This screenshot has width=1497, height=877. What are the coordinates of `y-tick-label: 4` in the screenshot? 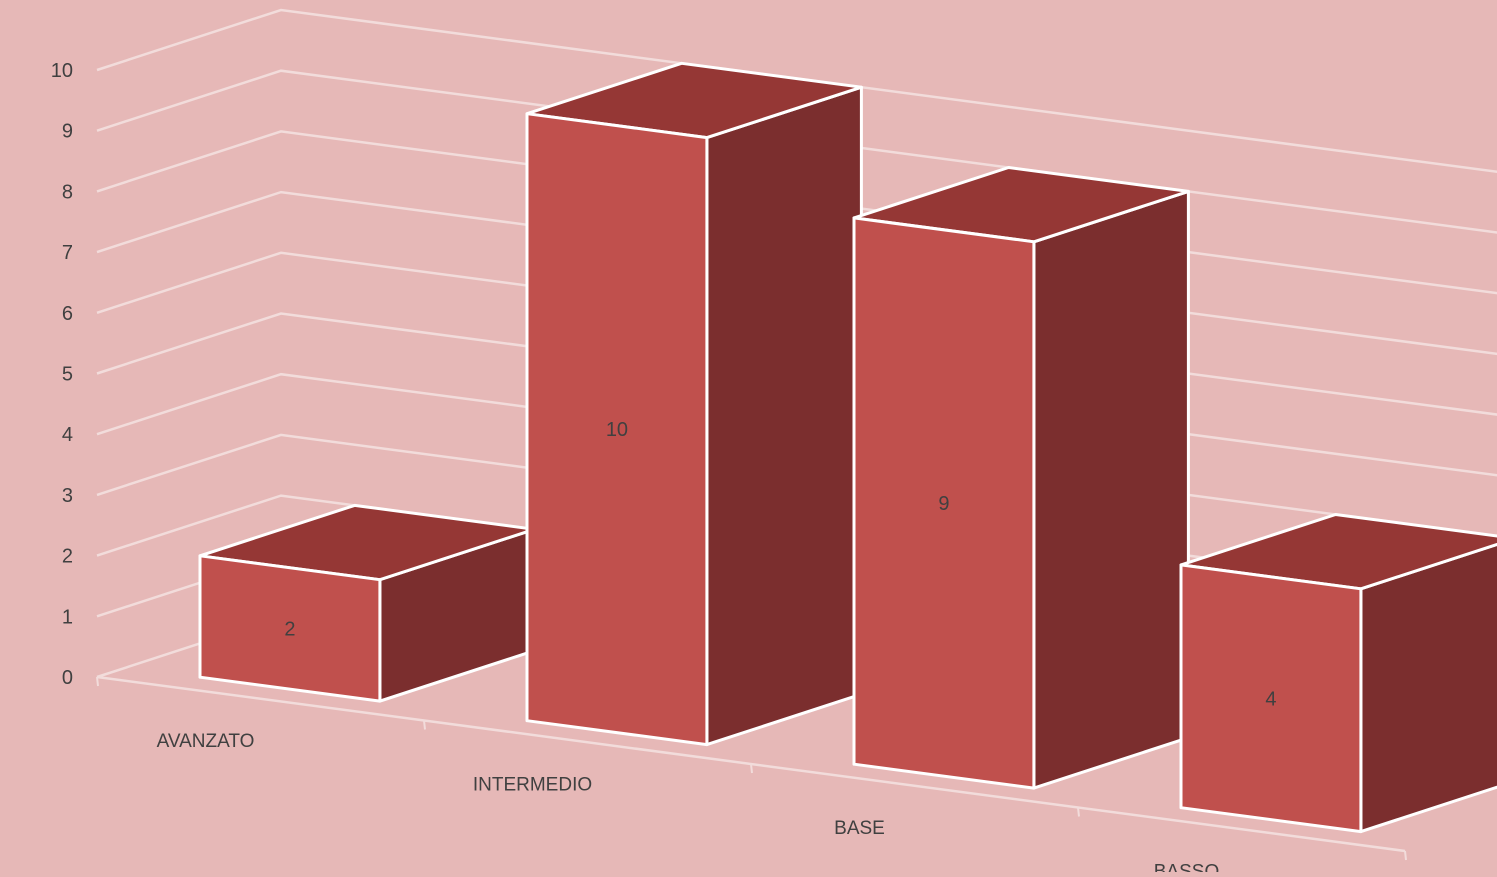 It's located at (67, 435).